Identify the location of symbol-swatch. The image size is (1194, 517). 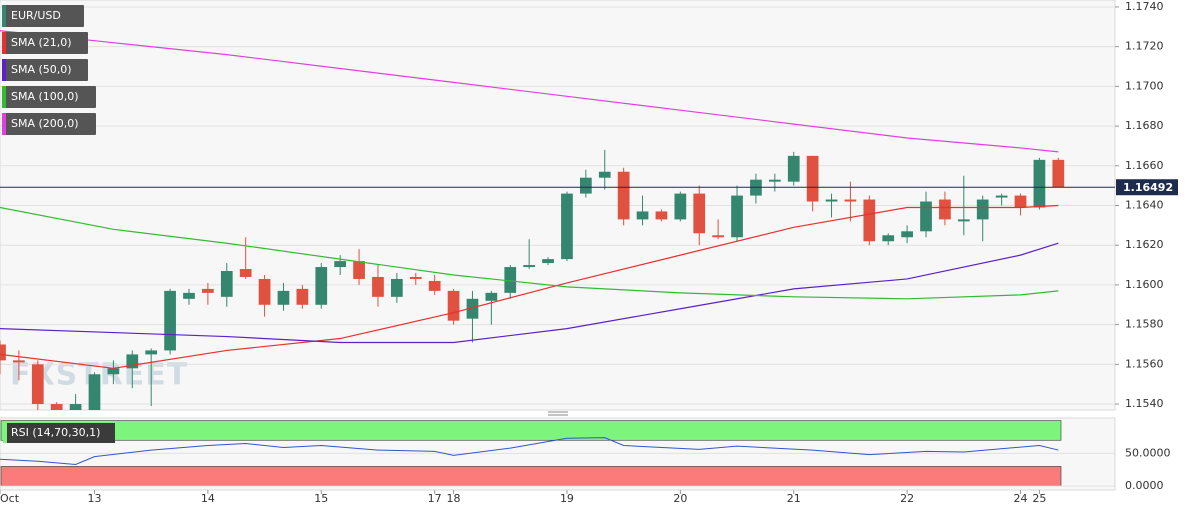
(4, 16).